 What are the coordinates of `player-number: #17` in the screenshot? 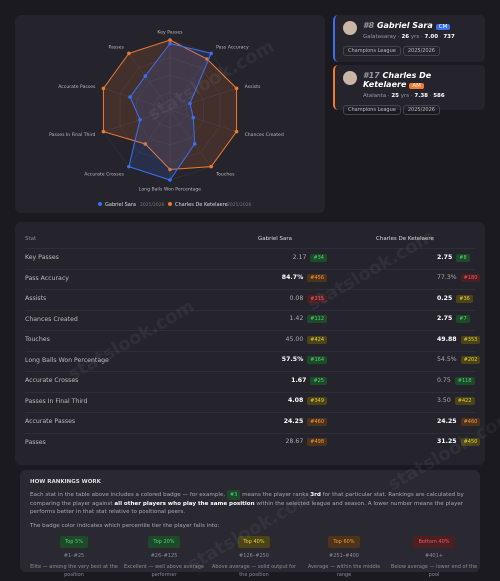 It's located at (371, 75).